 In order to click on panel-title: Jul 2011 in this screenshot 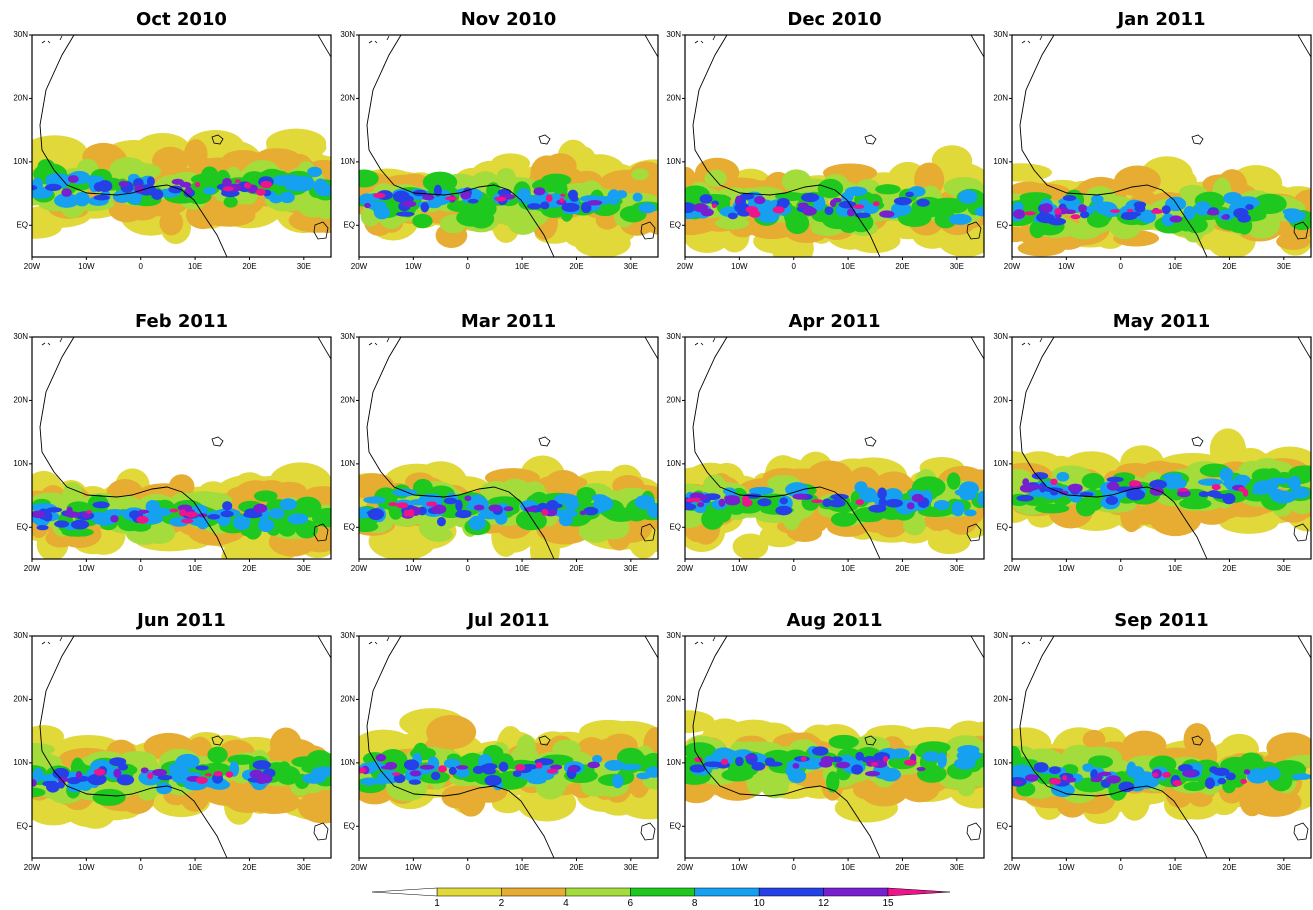, I will do `click(507, 620)`.